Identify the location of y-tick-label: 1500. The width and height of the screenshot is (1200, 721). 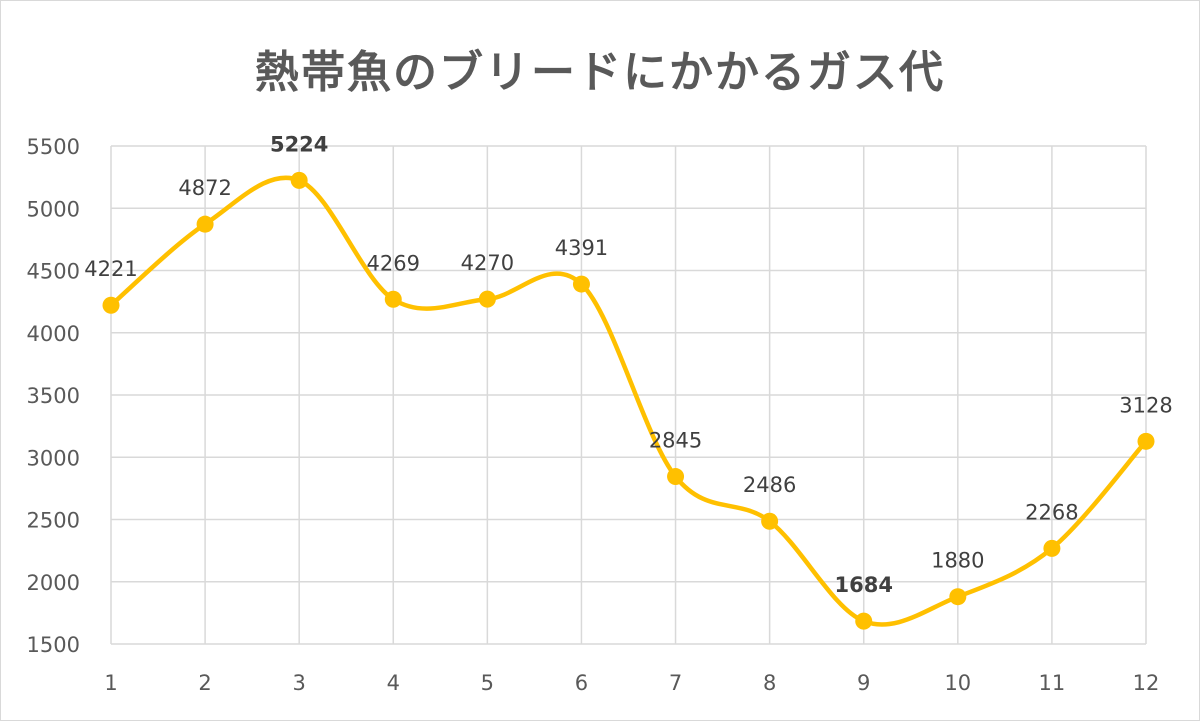
(53, 645).